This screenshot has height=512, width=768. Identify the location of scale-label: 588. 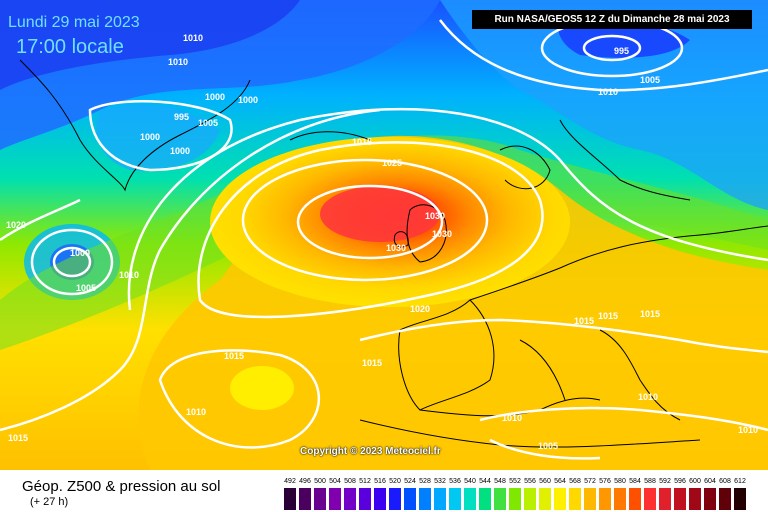
(650, 481).